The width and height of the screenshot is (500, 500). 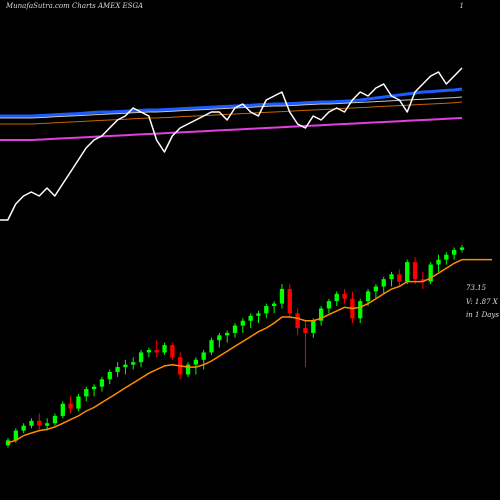 What do you see at coordinates (231, 107) in the screenshot?
I see `series-line-white_thin_ma` at bounding box center [231, 107].